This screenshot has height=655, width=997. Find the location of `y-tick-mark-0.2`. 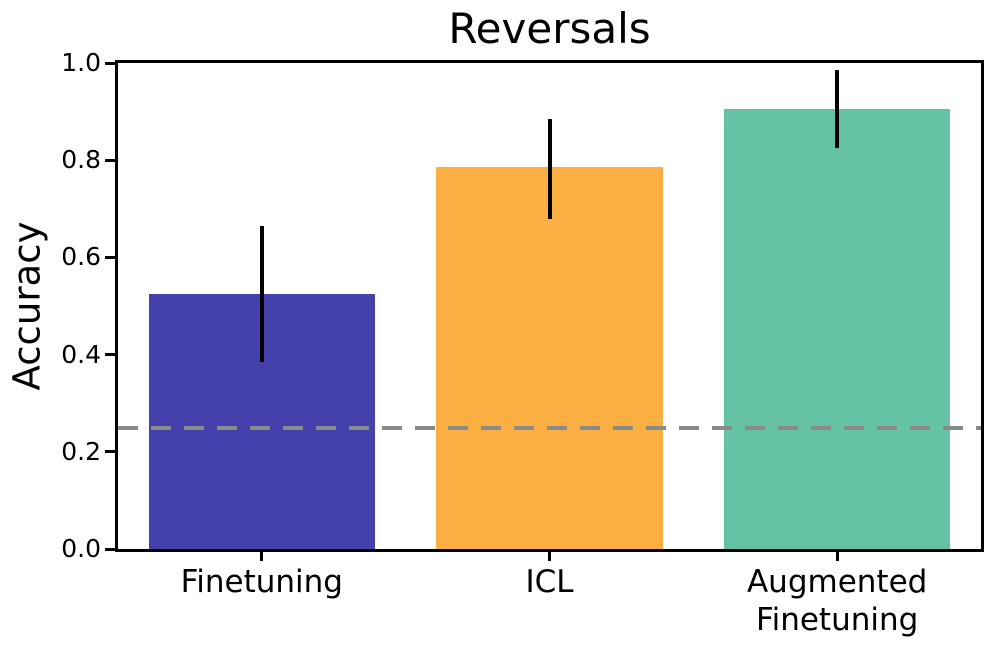

y-tick-mark-0.2 is located at coordinates (111, 452).